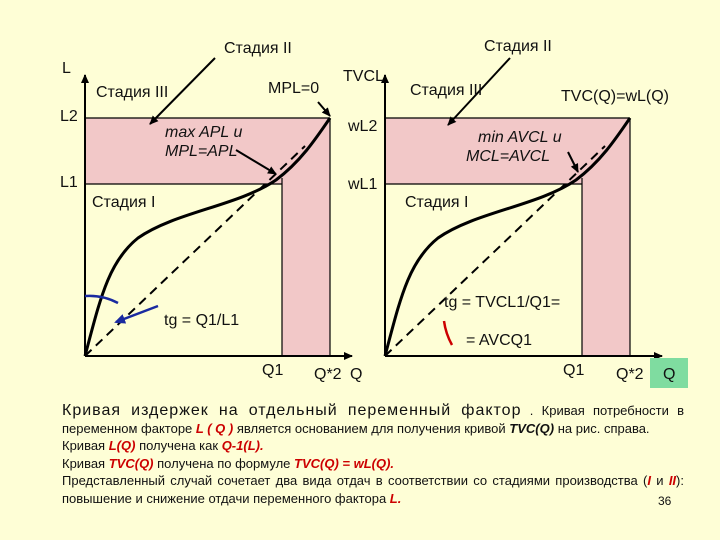 This screenshot has width=720, height=540. What do you see at coordinates (131, 463) in the screenshot?
I see `caption-p3-b: TVC(Q)` at bounding box center [131, 463].